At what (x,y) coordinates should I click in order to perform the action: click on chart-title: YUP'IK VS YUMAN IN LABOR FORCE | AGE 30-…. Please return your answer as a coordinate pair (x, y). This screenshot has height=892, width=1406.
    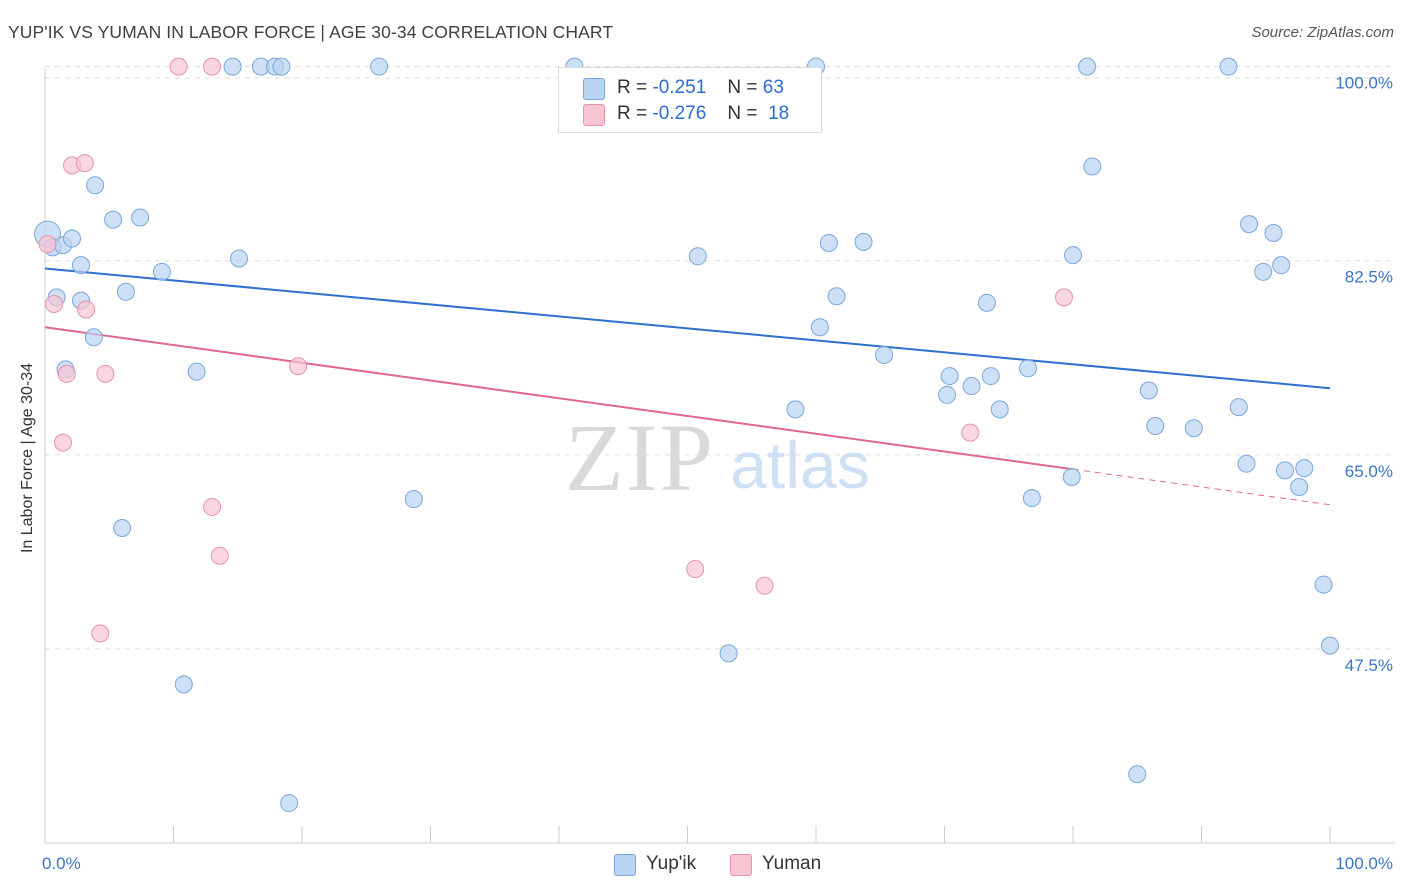
    Looking at the image, I should click on (311, 32).